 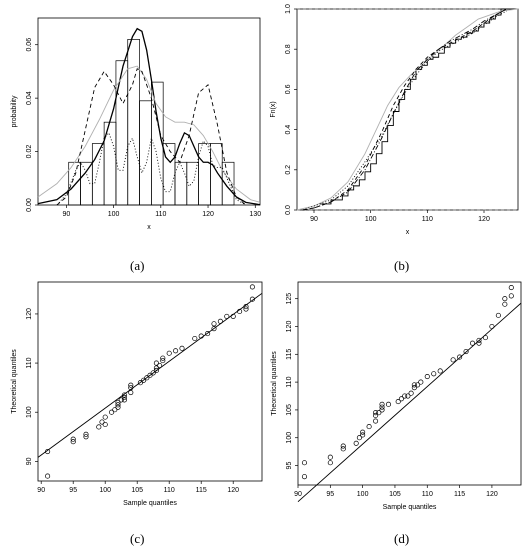 I want to click on p1-y-tick-label: 0.2, so click(x=288, y=170).